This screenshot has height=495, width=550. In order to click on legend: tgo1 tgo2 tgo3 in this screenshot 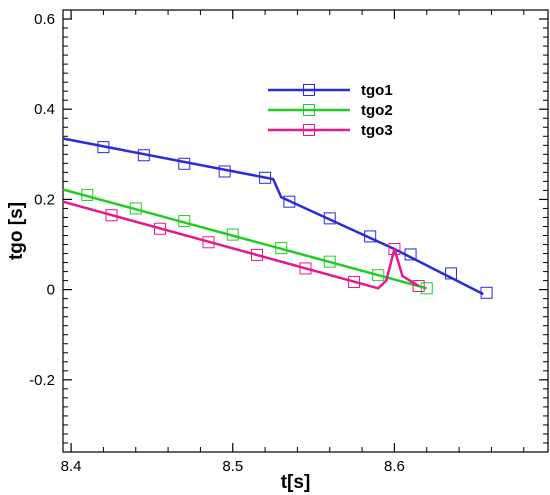, I will do `click(330, 110)`.